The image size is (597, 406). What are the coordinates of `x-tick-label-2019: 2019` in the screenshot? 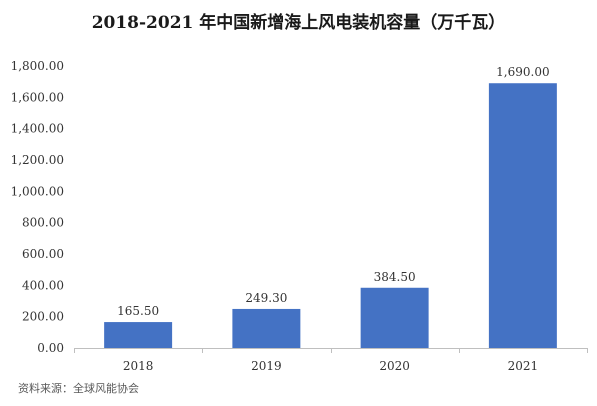 It's located at (266, 366).